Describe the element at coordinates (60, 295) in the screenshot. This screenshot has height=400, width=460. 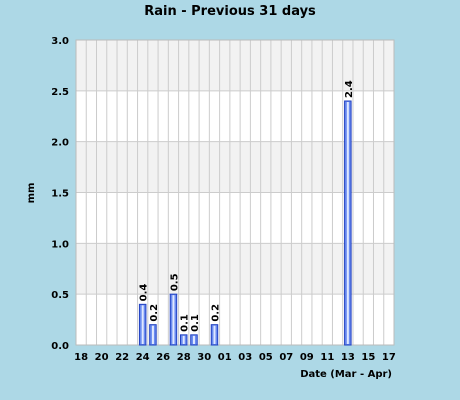
I see `y-tick-label: 0.5` at that location.